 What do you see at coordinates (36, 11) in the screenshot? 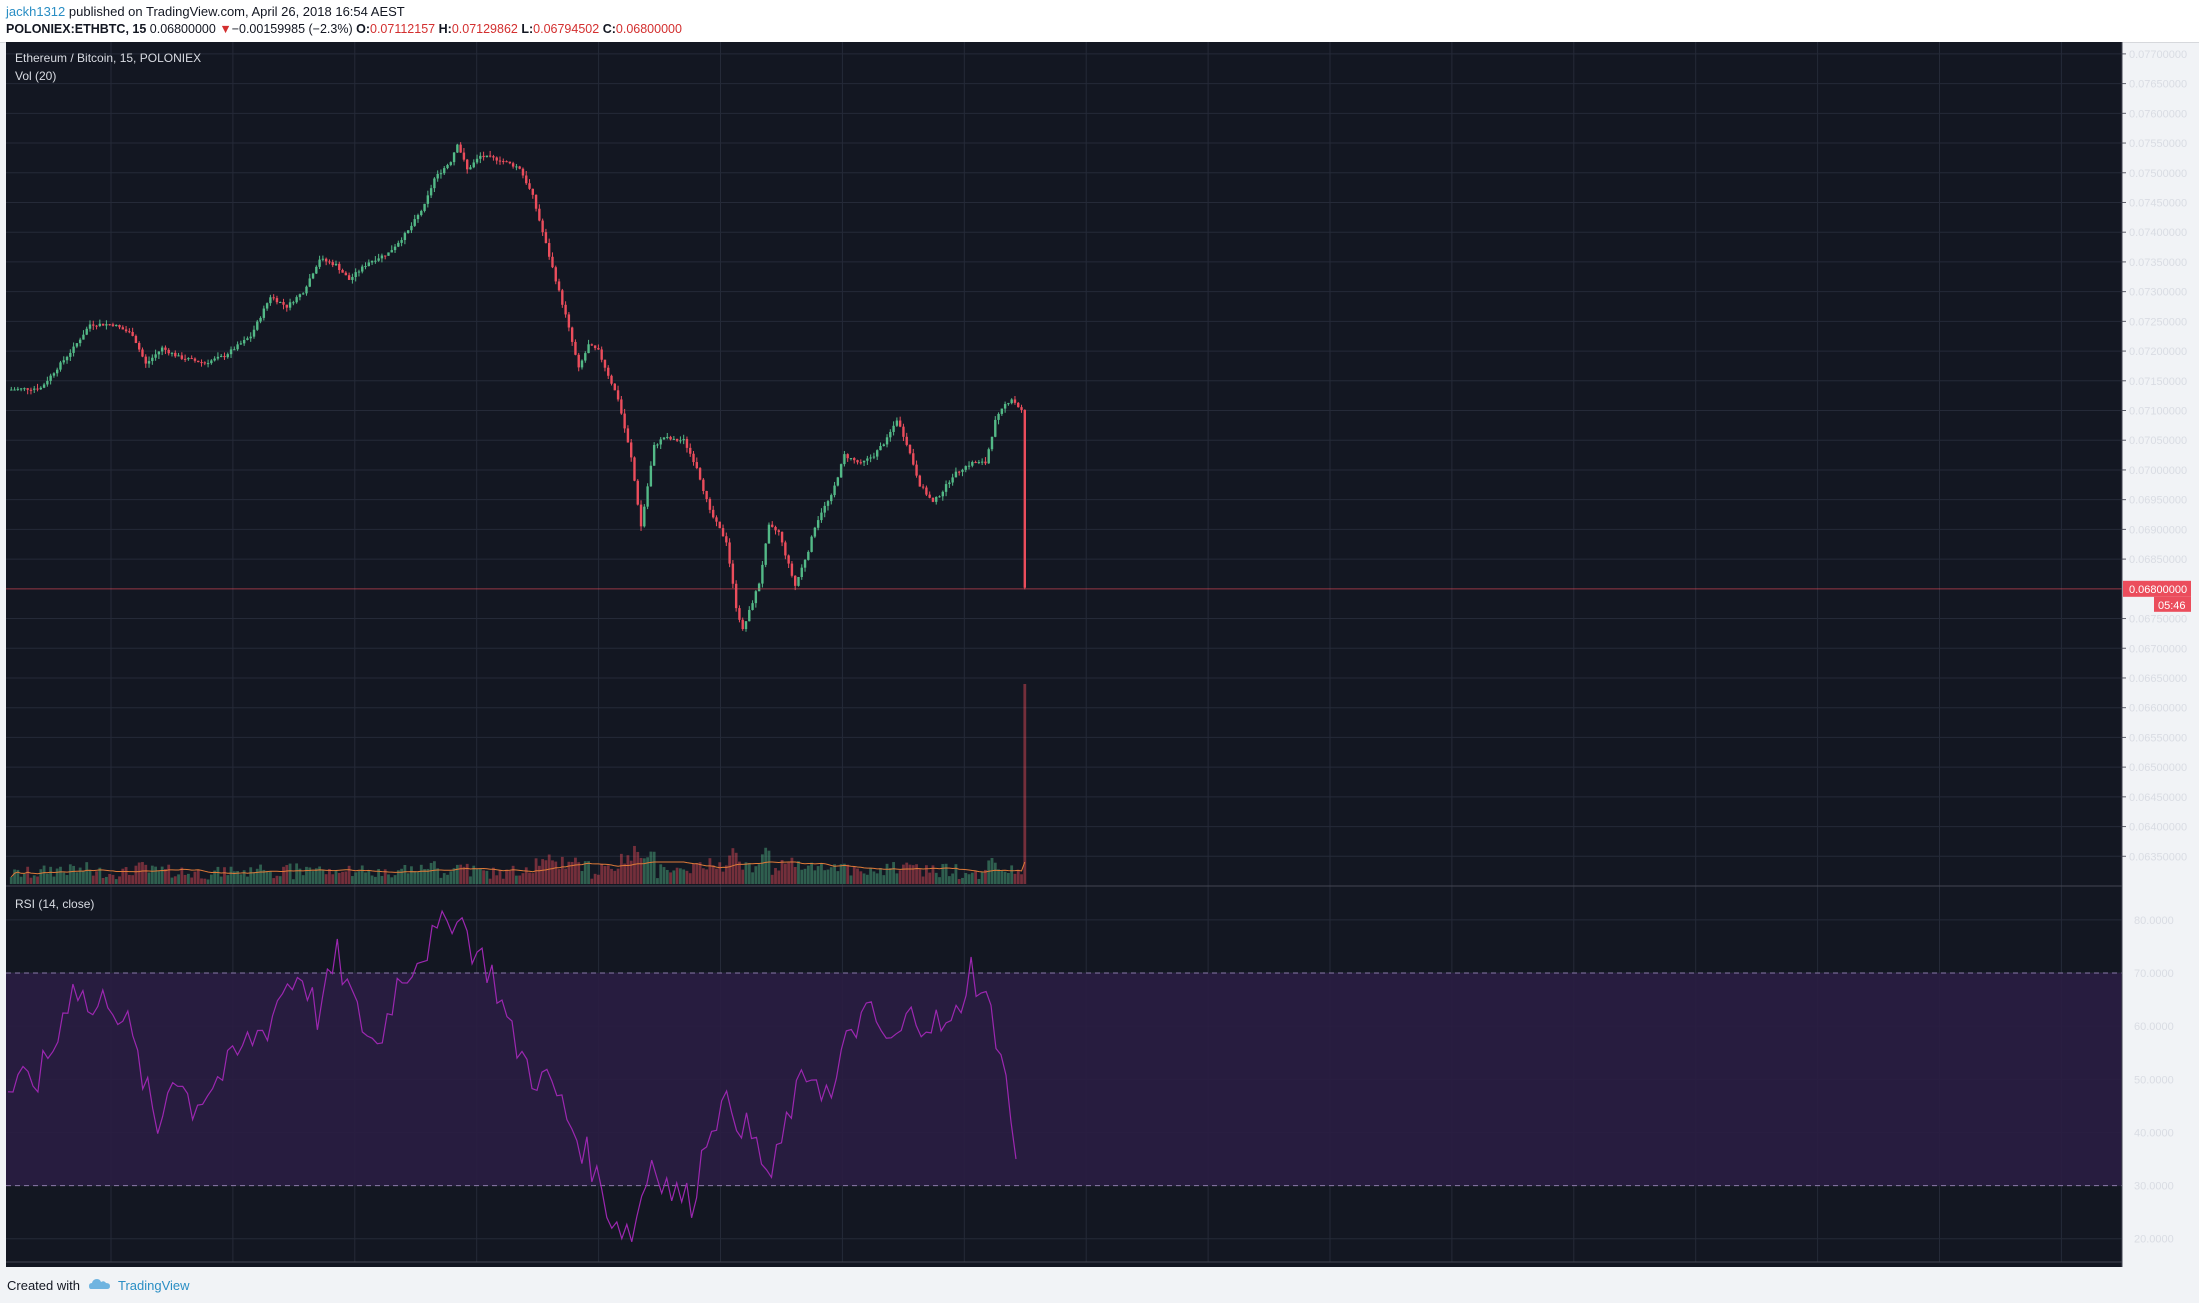
I see `author-link: jackh1312` at bounding box center [36, 11].